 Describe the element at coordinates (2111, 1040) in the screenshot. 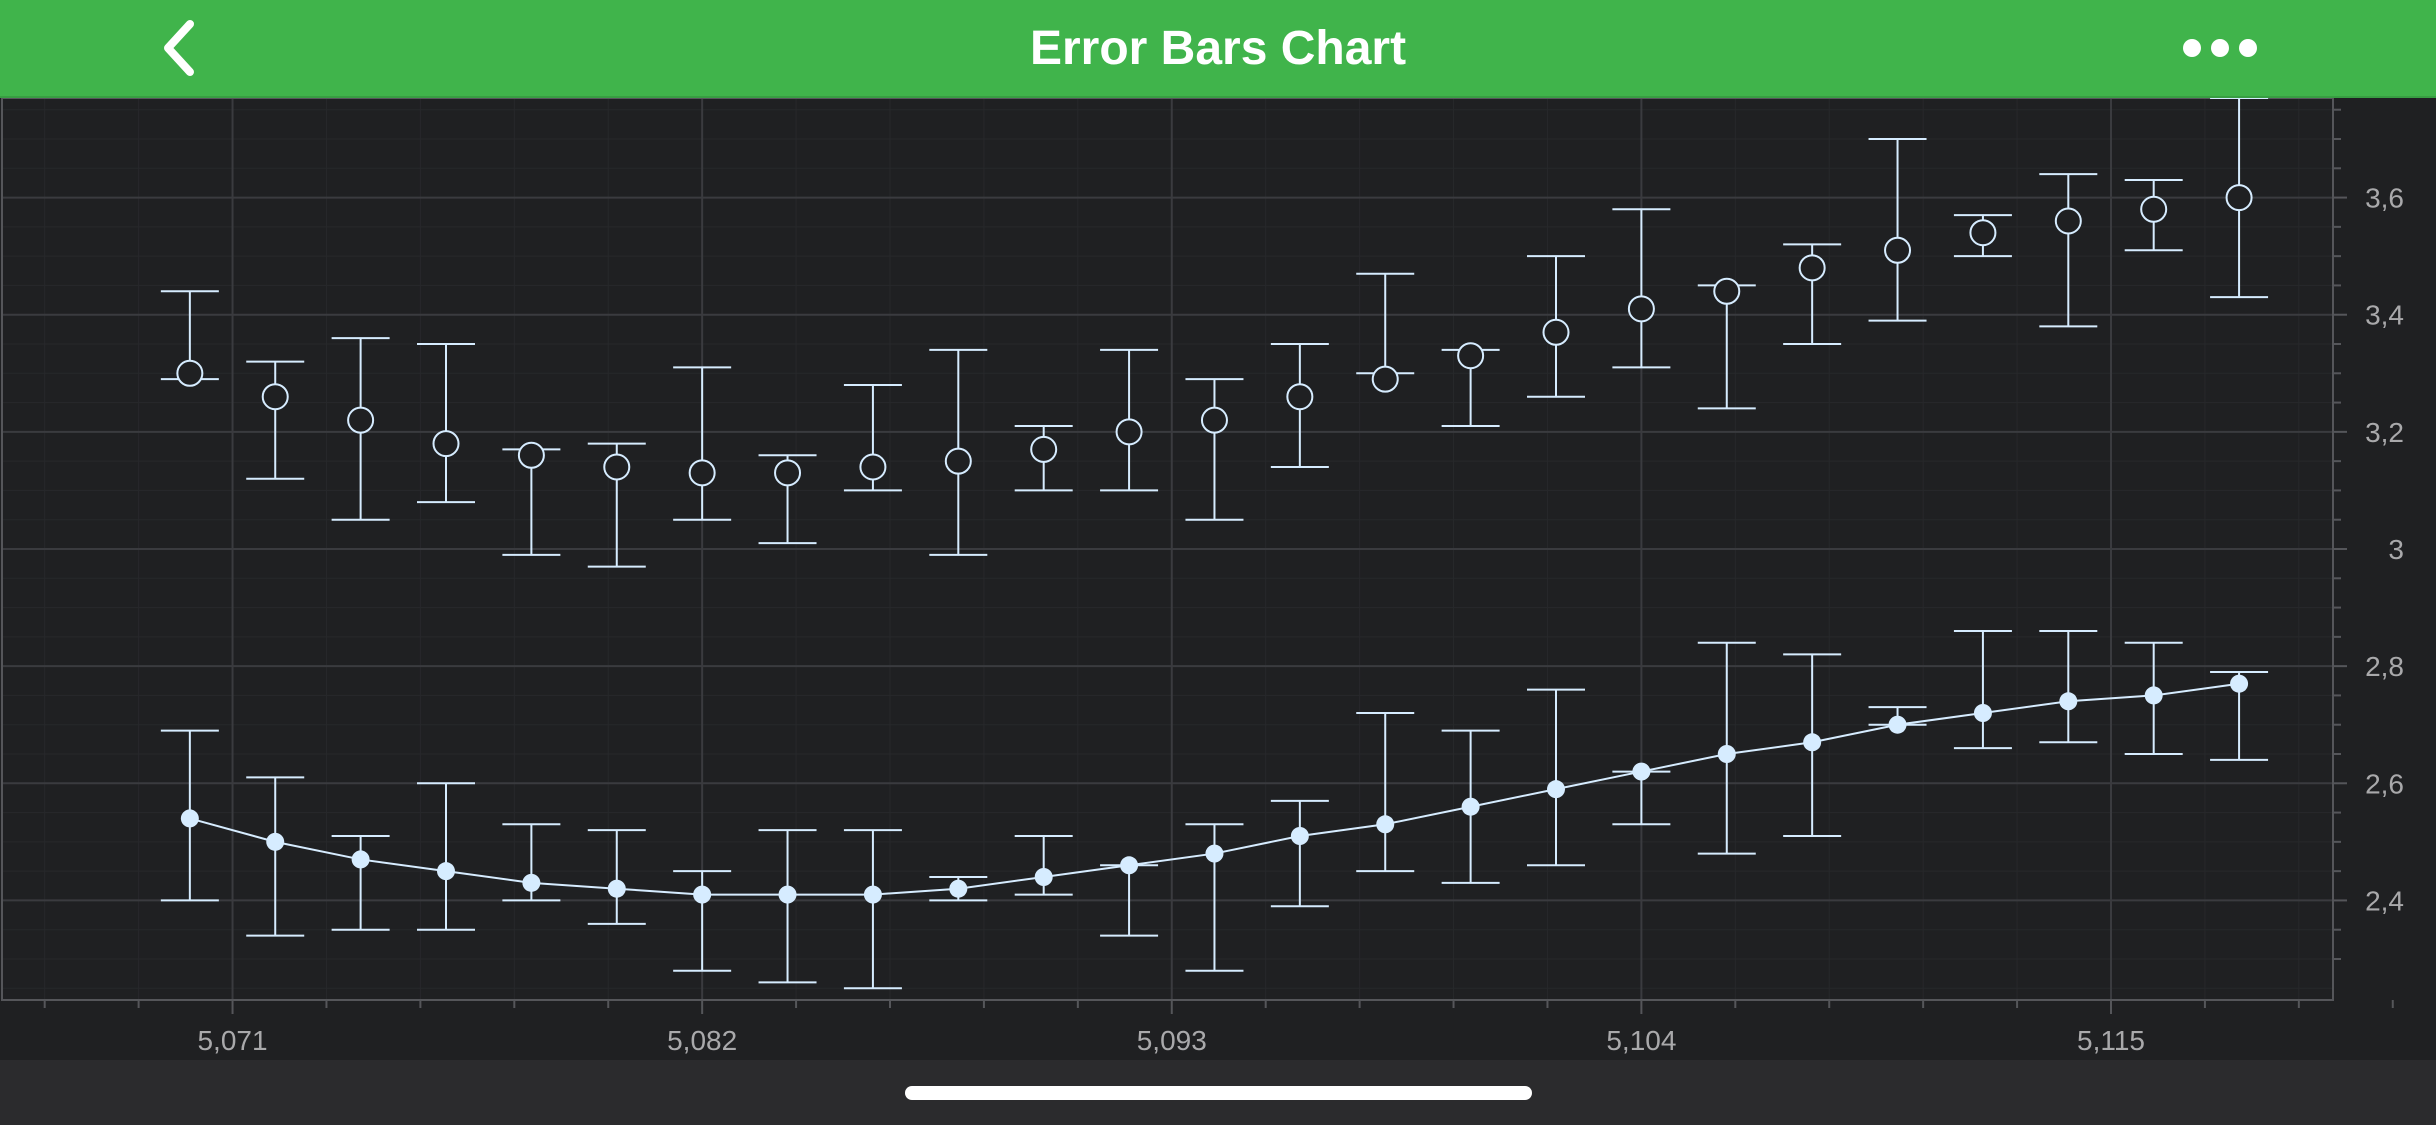

I see `x-tick-label: 5,115` at that location.